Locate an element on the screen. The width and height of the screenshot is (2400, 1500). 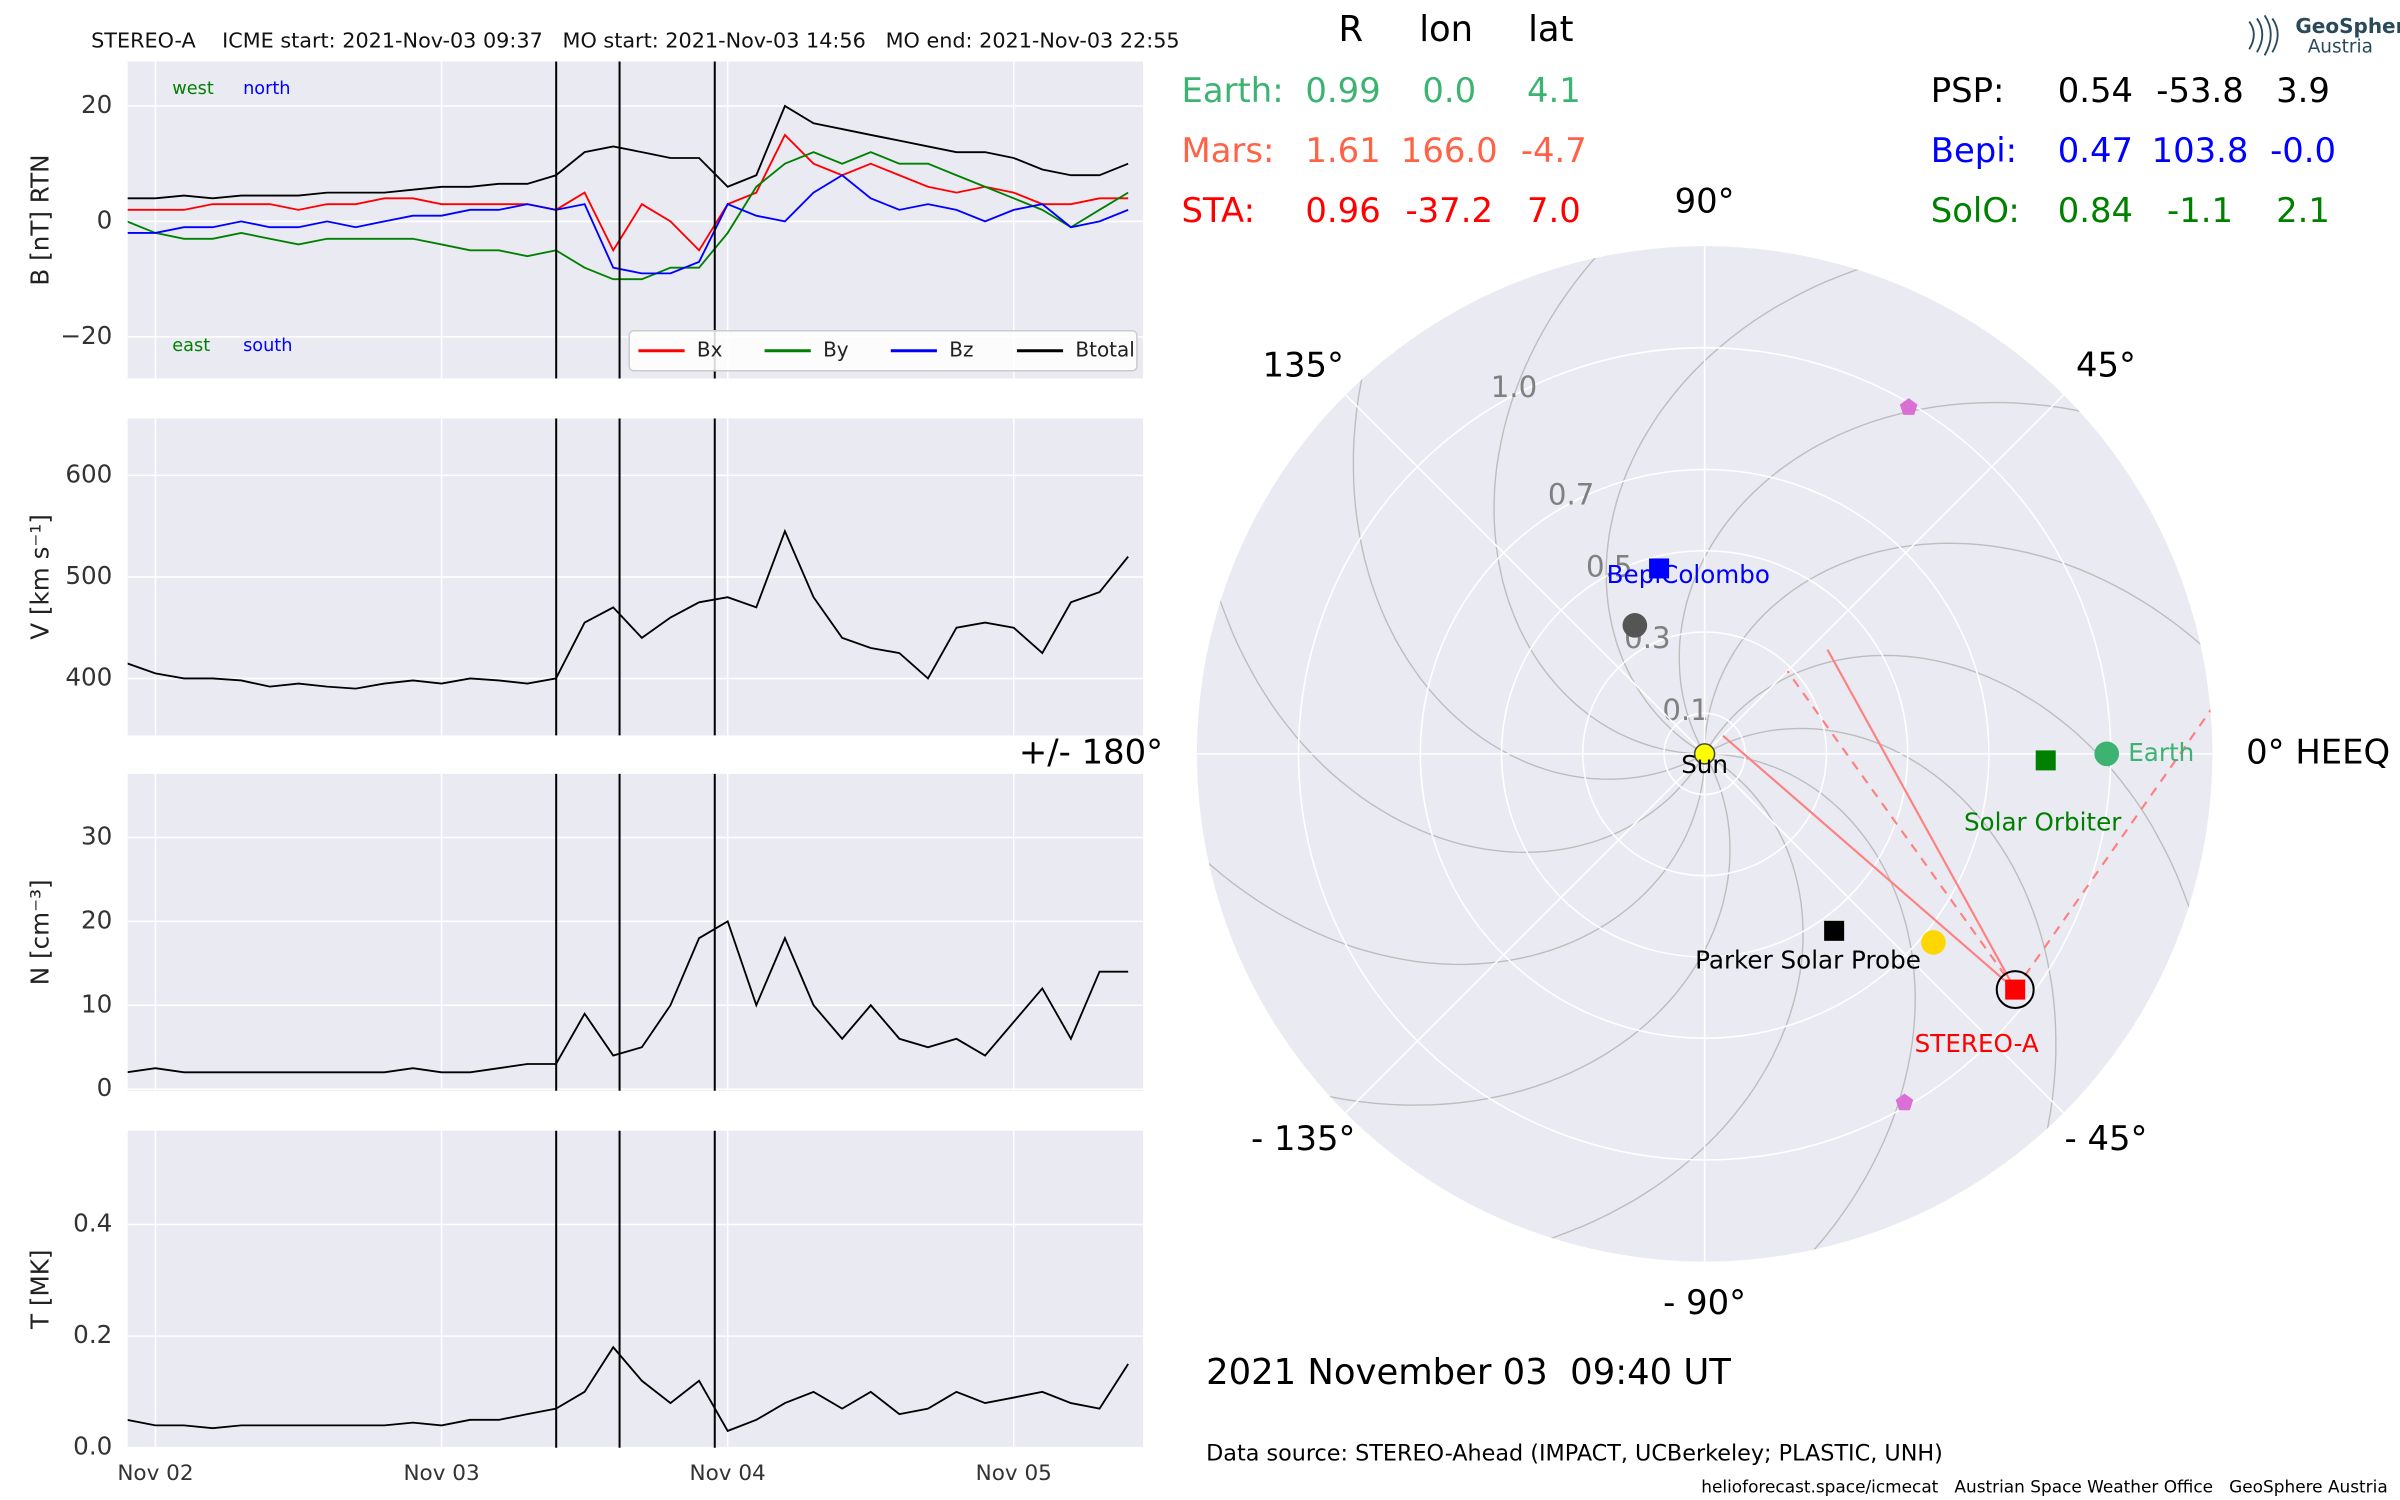
table-cell: 103.8 is located at coordinates (2200, 150).